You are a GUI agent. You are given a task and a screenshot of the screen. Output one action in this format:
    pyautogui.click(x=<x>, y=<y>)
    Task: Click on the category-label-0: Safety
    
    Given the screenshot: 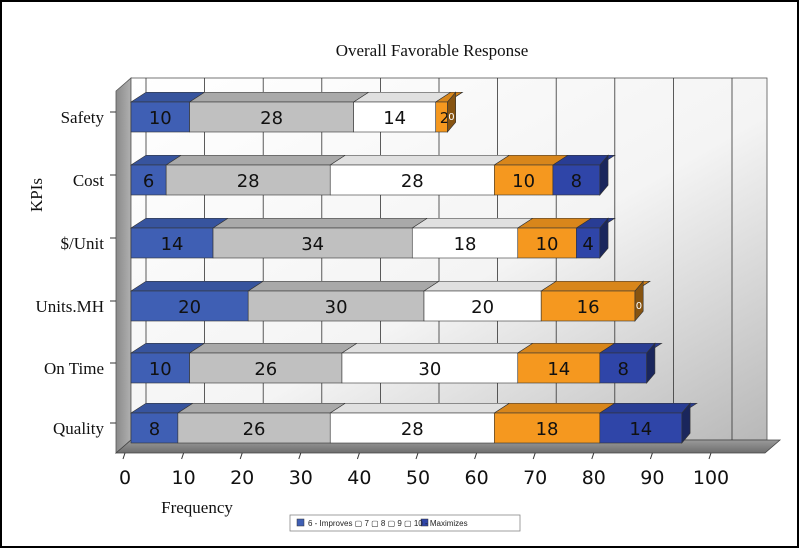 What is the action you would take?
    pyautogui.click(x=83, y=117)
    